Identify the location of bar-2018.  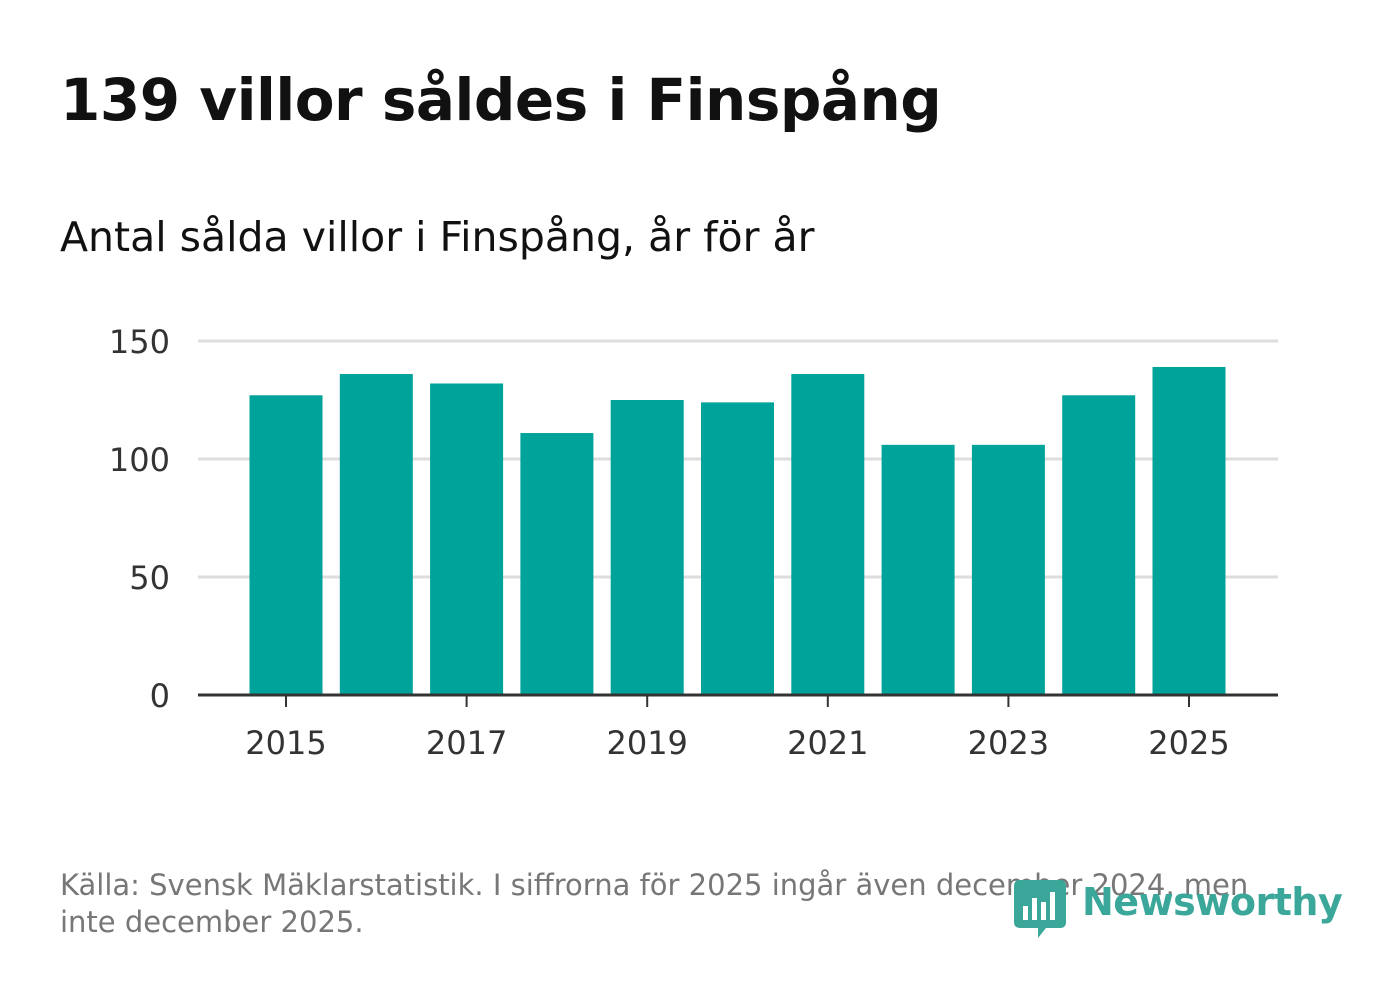
(557, 564).